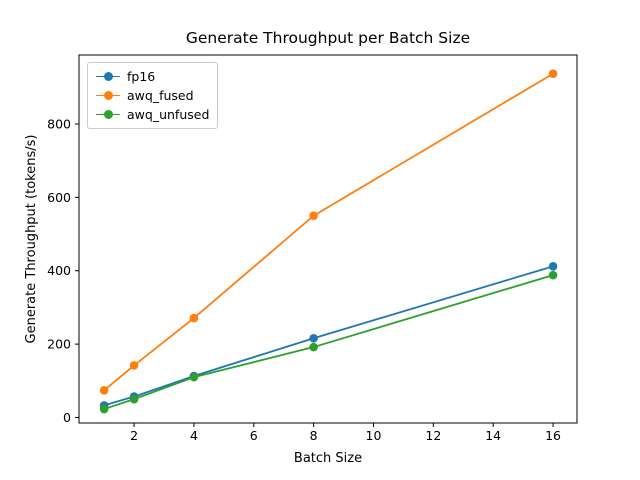 This screenshot has width=640, height=480. Describe the element at coordinates (374, 435) in the screenshot. I see `x-tick-label: 10` at that location.